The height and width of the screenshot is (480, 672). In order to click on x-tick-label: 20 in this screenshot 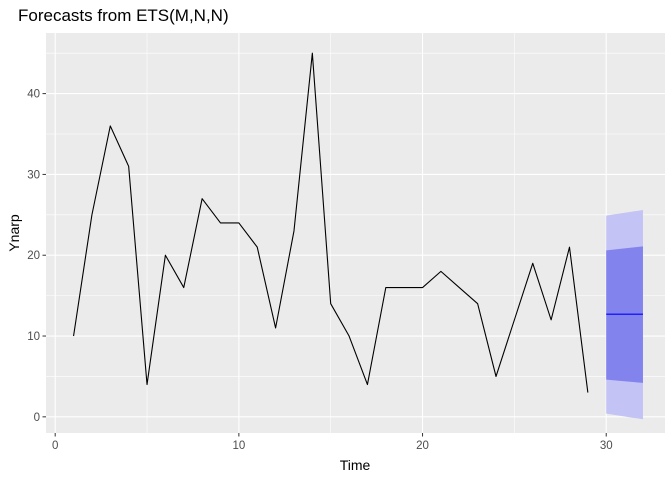, I will do `click(422, 446)`.